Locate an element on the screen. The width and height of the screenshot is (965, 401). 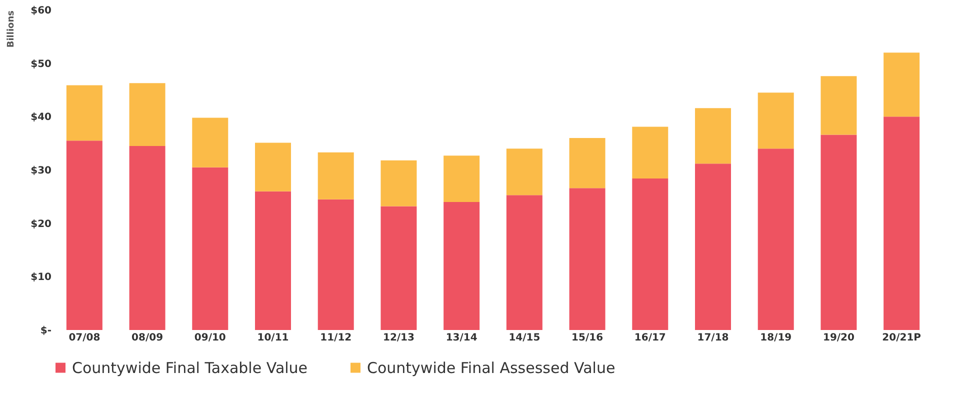
x-tick-label: 16/17 is located at coordinates (650, 338).